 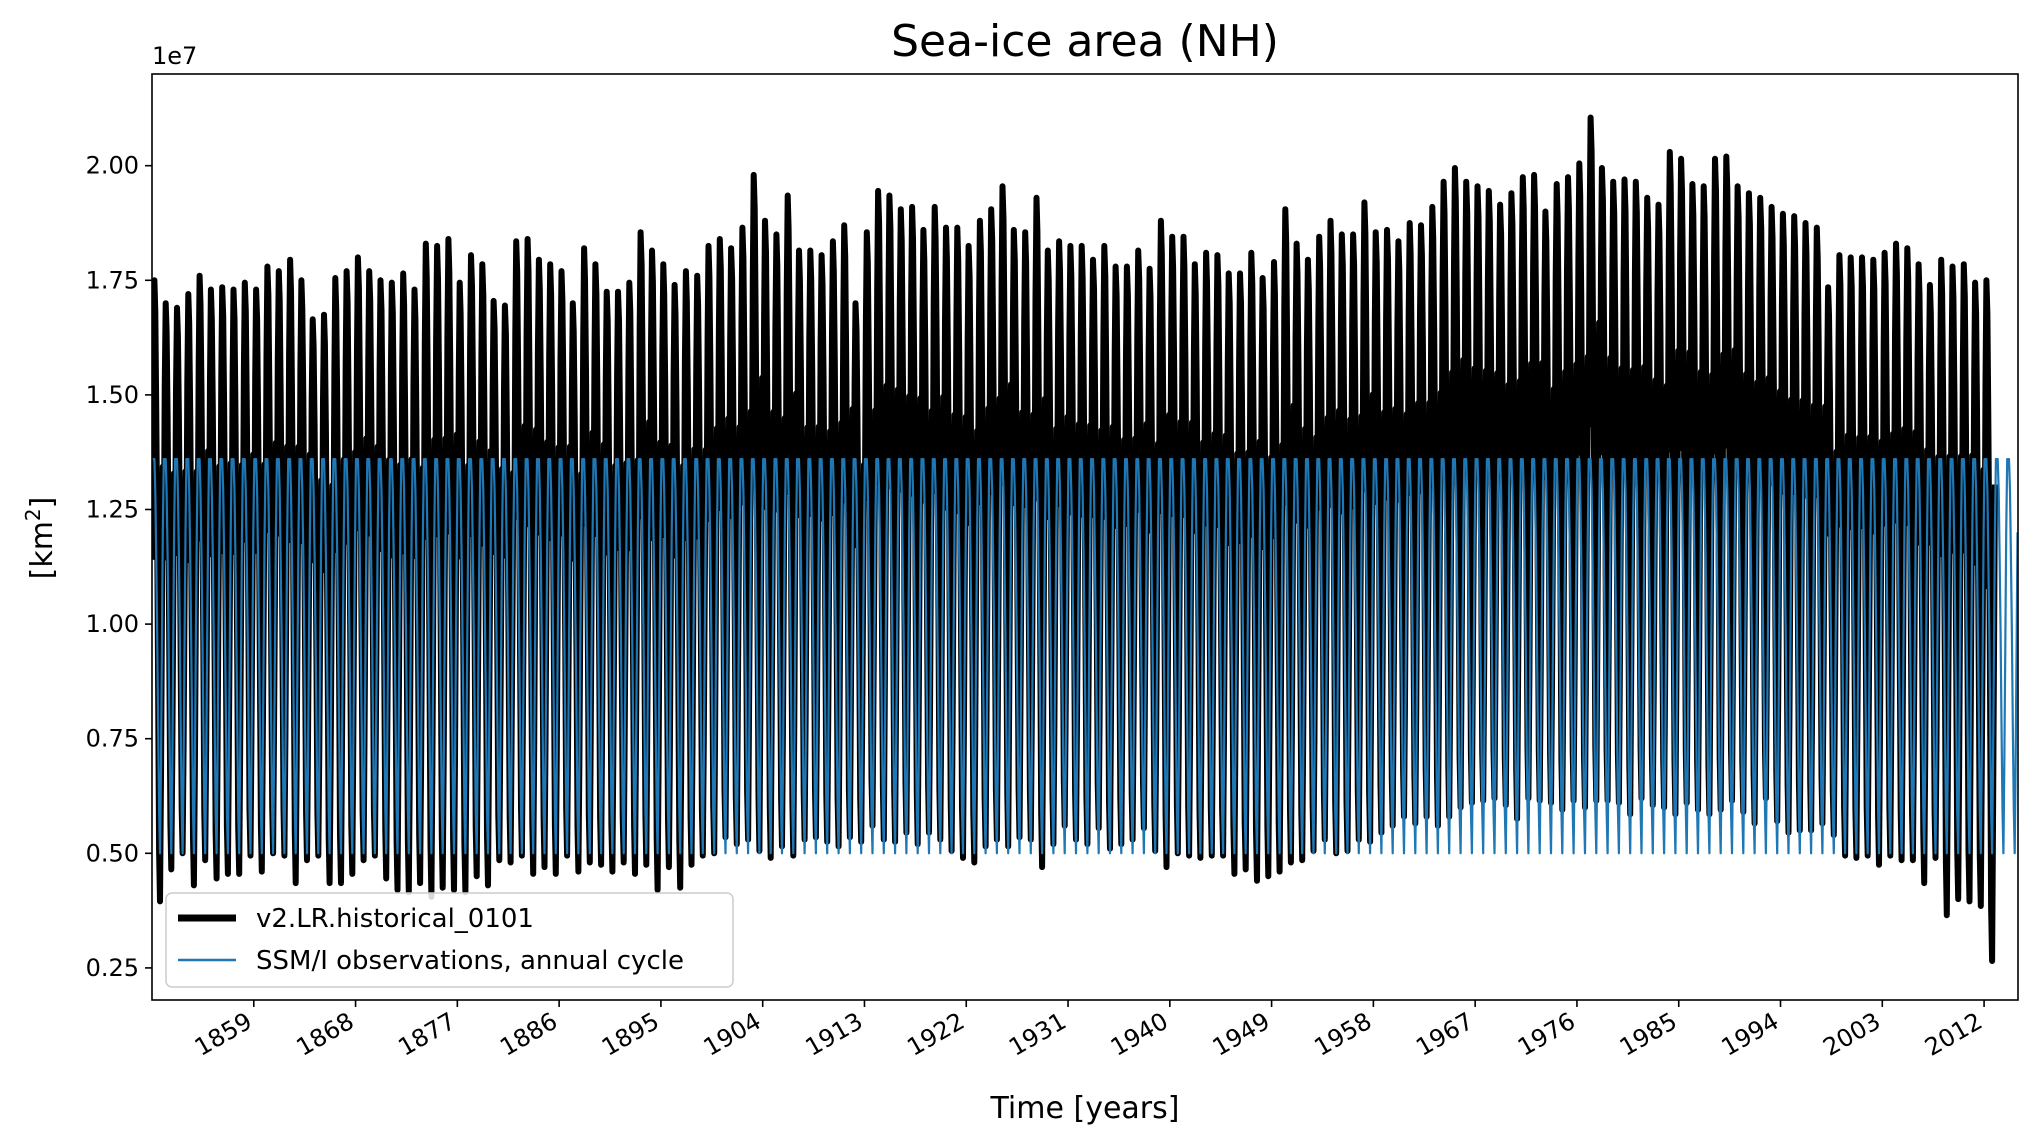 I want to click on y-axis-label-base: [km, so click(x=42, y=550).